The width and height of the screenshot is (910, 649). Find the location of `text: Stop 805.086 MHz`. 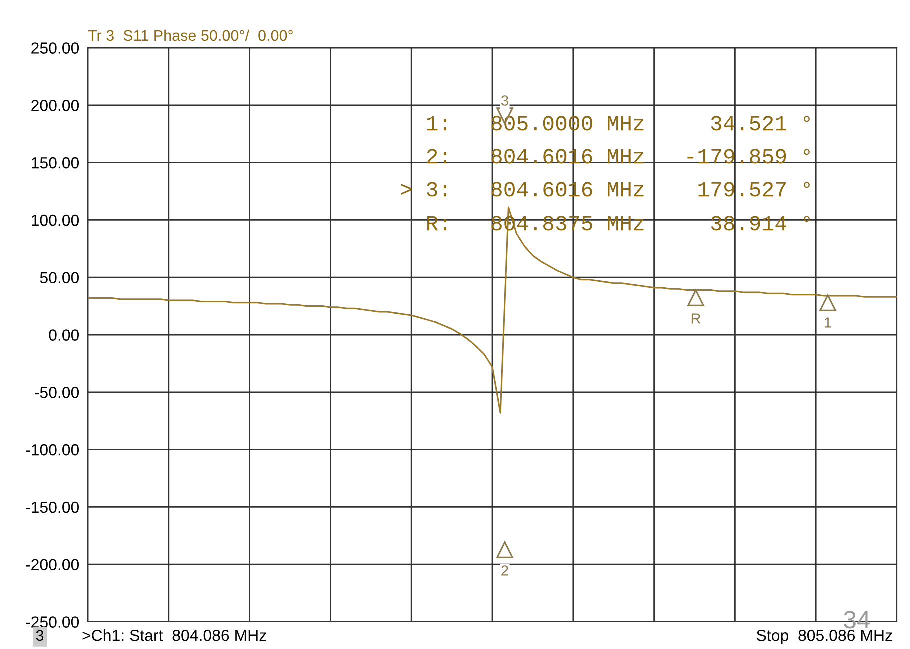

text: Stop 805.086 MHz is located at coordinates (824, 637).